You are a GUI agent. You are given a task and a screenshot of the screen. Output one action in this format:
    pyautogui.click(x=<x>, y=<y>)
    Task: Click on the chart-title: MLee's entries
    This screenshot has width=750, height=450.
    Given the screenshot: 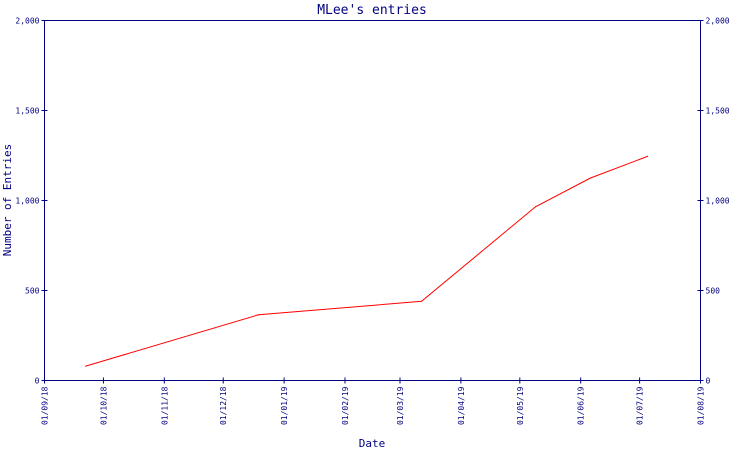 What is the action you would take?
    pyautogui.click(x=372, y=10)
    